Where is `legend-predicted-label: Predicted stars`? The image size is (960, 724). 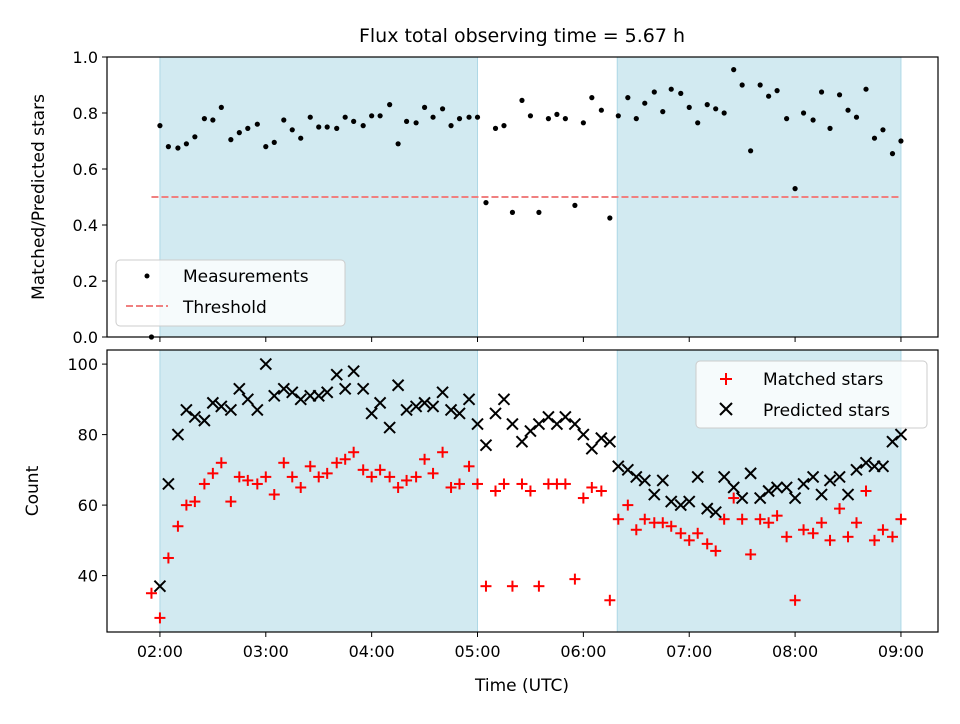 legend-predicted-label: Predicted stars is located at coordinates (826, 411).